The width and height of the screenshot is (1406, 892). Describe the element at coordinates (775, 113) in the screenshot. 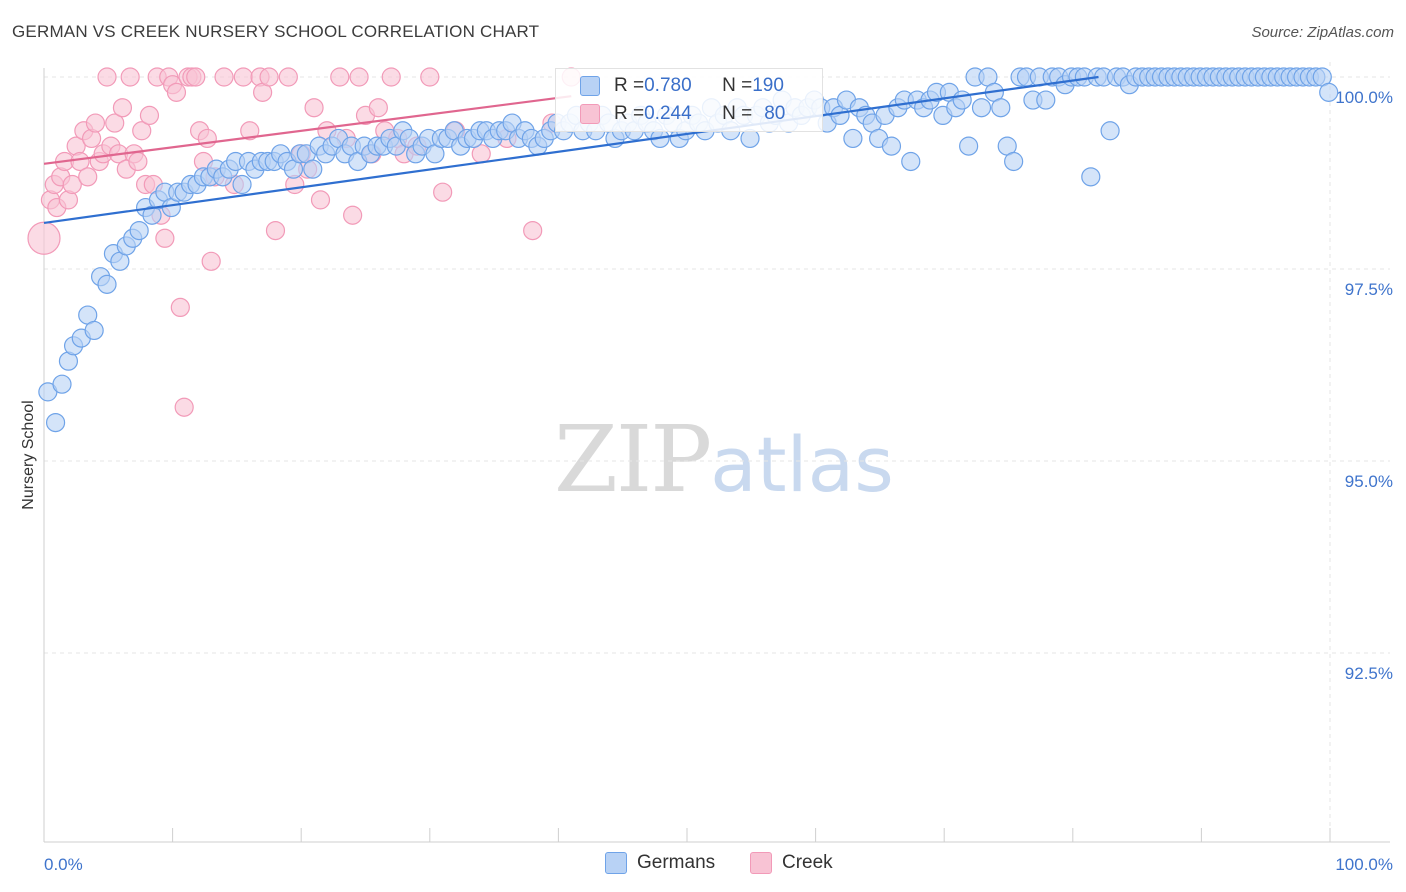

I see `stats-n-value: 80` at that location.